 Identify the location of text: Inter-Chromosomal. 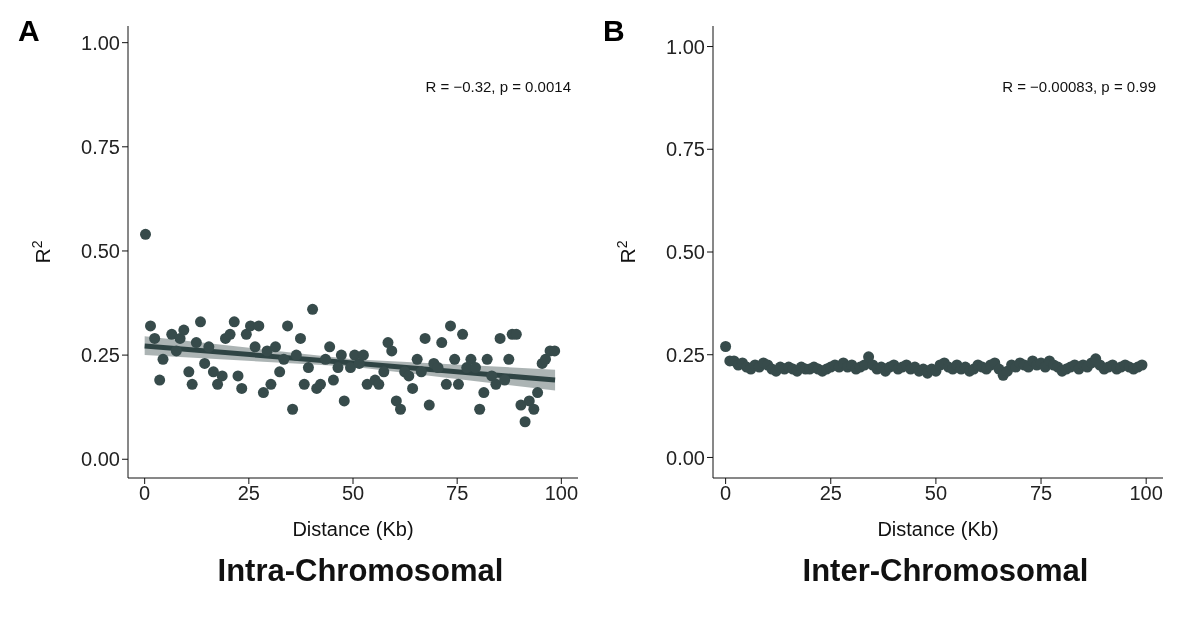
(945, 571).